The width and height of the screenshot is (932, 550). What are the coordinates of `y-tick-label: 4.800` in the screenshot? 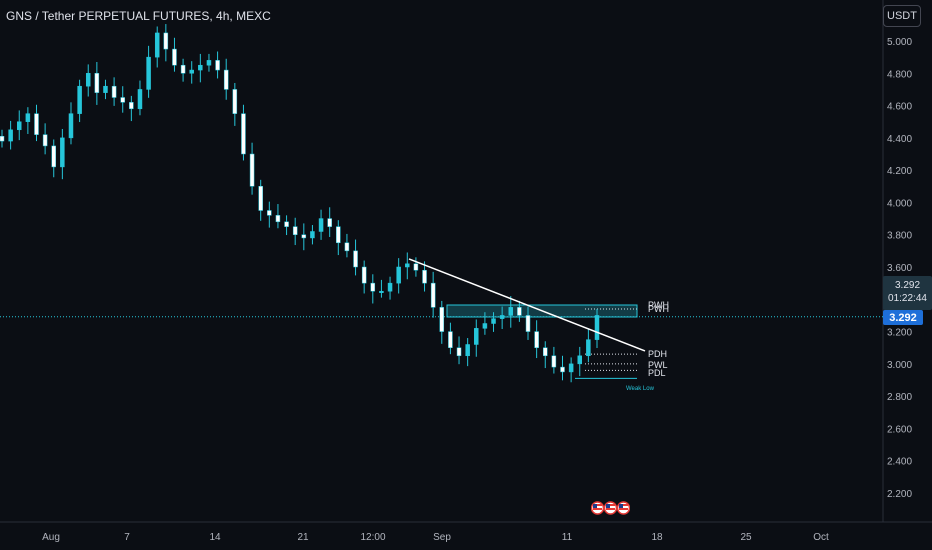 It's located at (899, 74).